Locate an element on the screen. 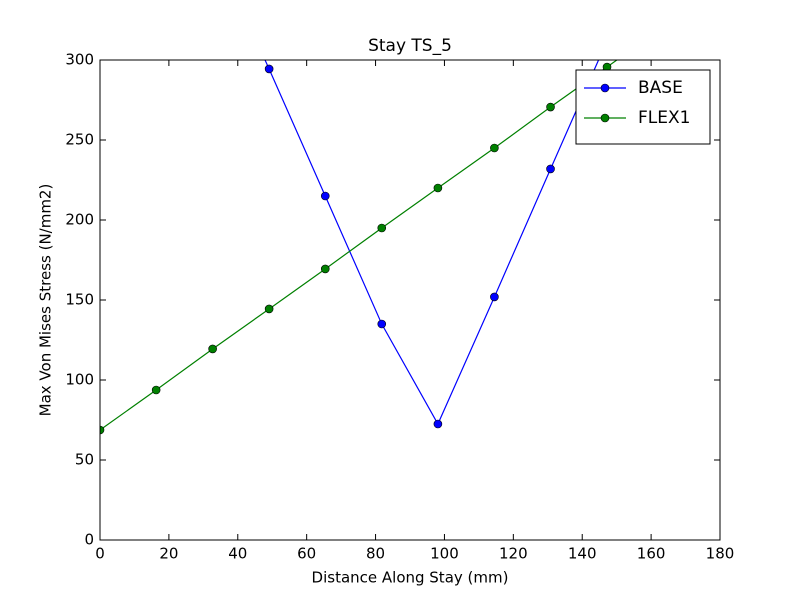  y-tick-label: 300 is located at coordinates (79, 60).